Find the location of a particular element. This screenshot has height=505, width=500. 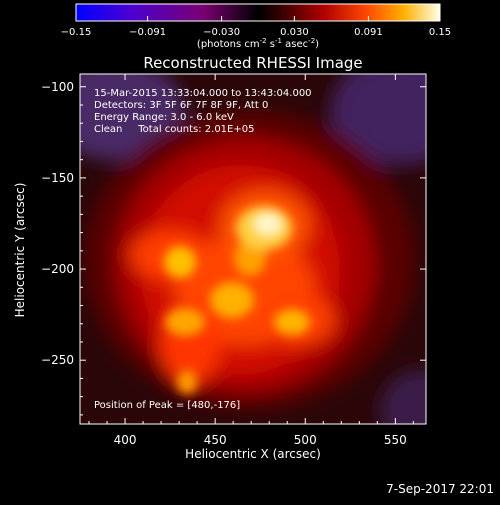

annotation-energy-range: Energy Range: 3.0 - 6.0 keV is located at coordinates (164, 117).